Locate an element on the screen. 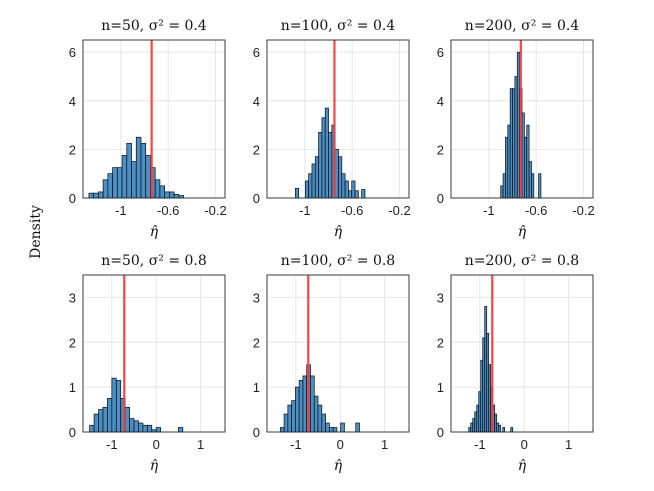 This screenshot has height=491, width=654. histogram-panel-n100-s04: -1 -0.6 -0.2 0 2 4 6 n=100, σ² = 0.4 η̂ is located at coordinates (332, 129).